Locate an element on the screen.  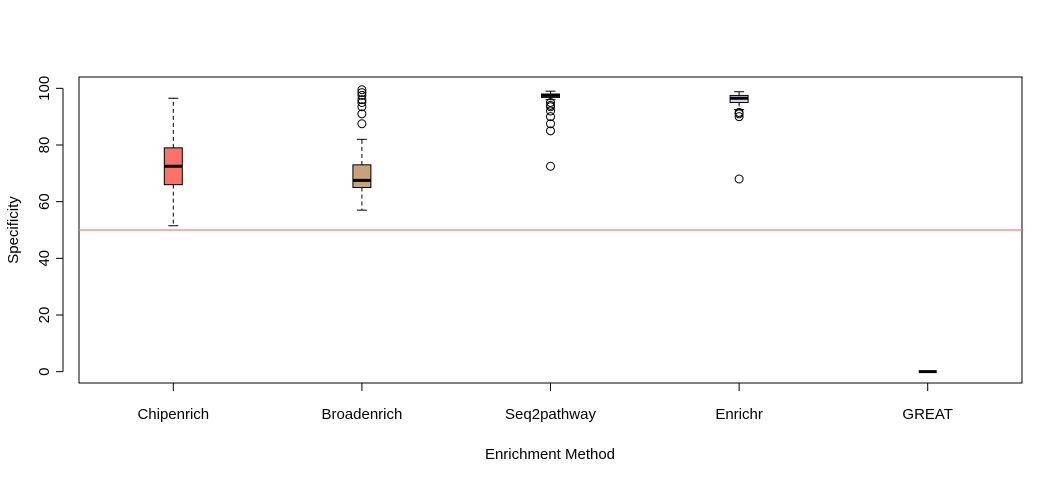
y-tick-label: 40 is located at coordinates (44, 258).